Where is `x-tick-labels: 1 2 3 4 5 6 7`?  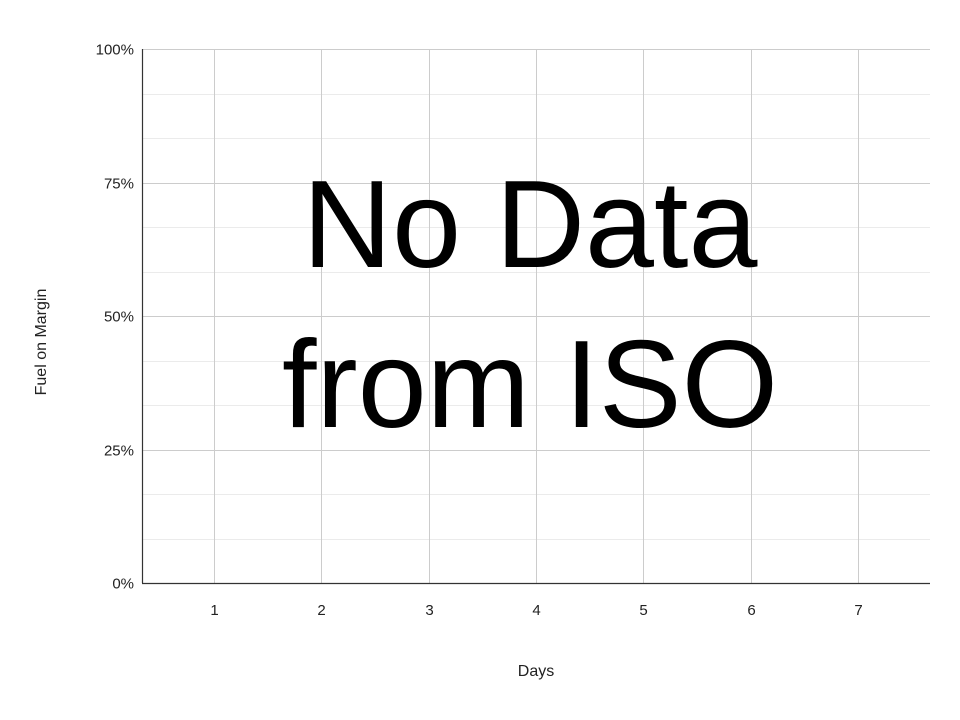 x-tick-labels: 1 2 3 4 5 6 7 is located at coordinates (536, 610).